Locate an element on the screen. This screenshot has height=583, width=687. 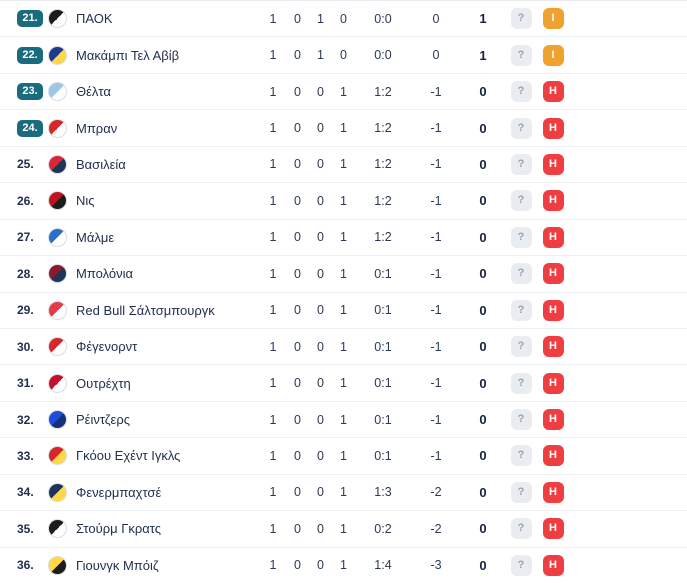
team-name: Ρέιντζερς is located at coordinates (103, 420).